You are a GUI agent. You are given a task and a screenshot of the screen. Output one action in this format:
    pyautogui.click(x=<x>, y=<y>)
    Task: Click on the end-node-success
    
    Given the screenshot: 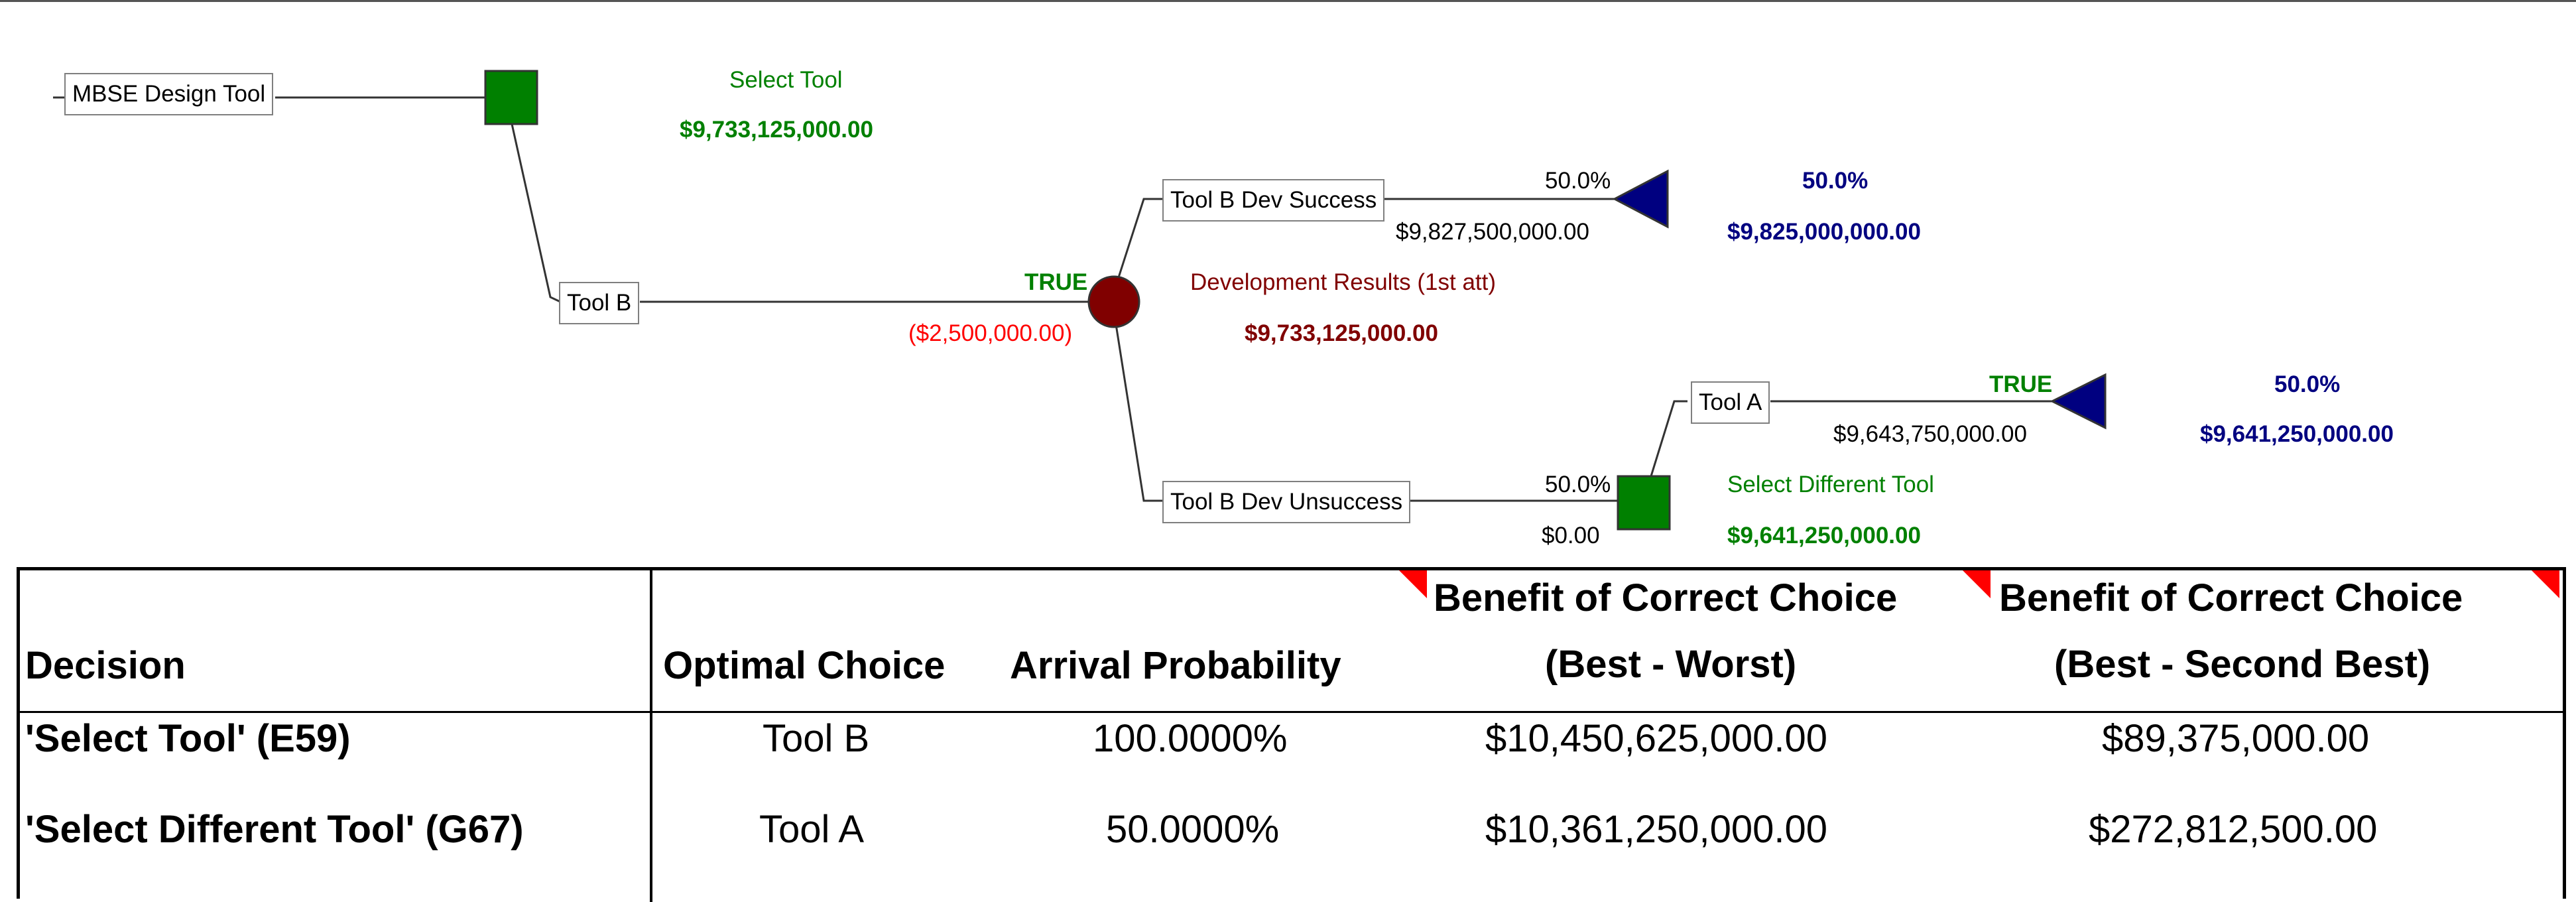 What is the action you would take?
    pyautogui.click(x=1640, y=199)
    